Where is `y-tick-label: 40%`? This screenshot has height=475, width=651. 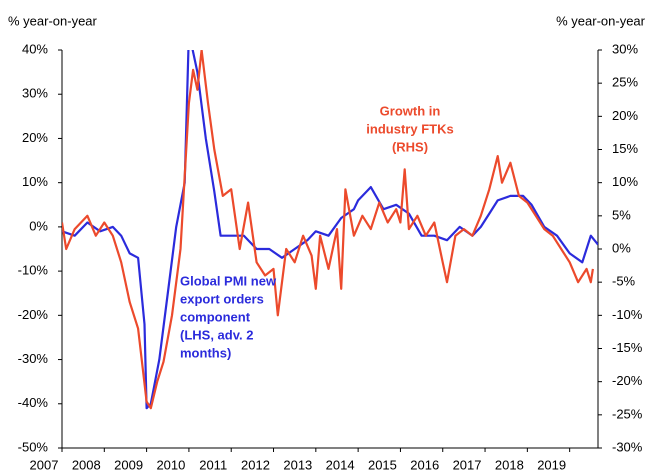 y-tick-label: 40% is located at coordinates (35, 48).